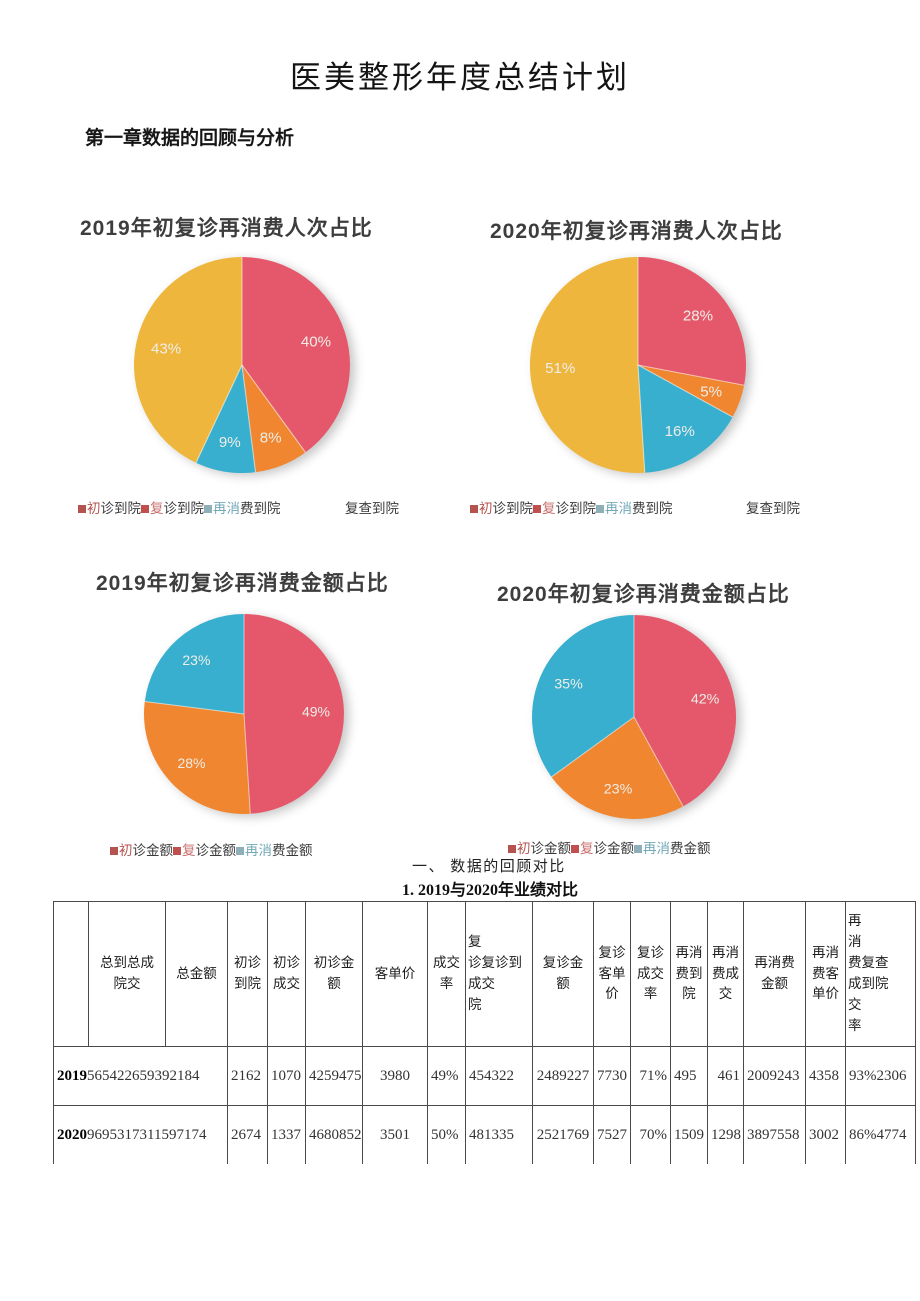 This screenshot has height=1301, width=920. I want to click on table-cell: 3501, so click(395, 1134).